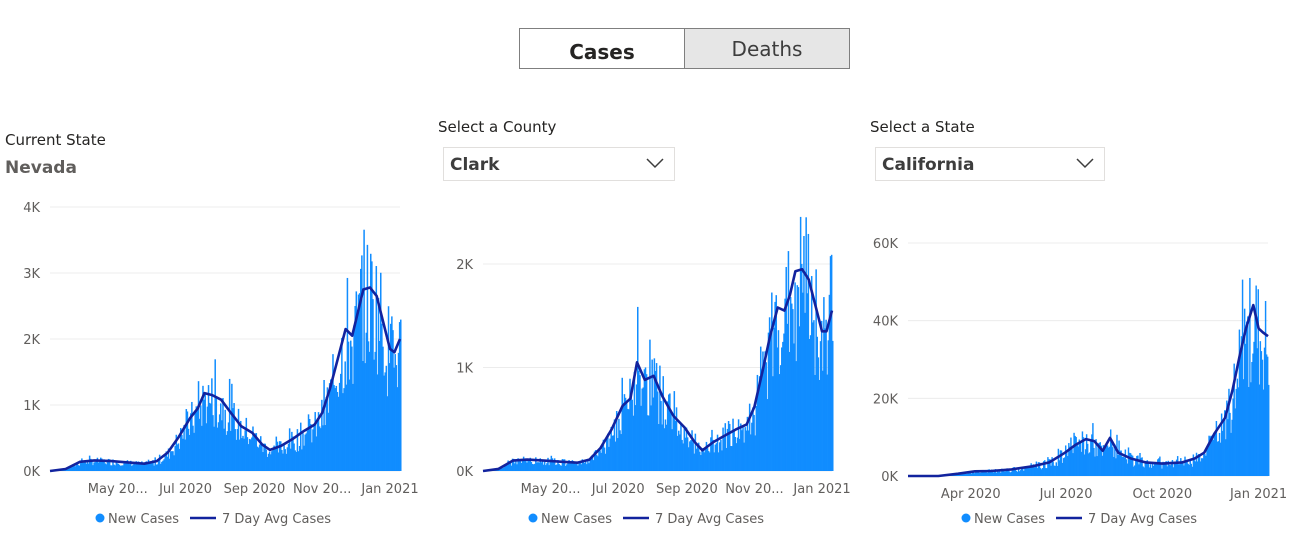 The width and height of the screenshot is (1300, 538). I want to click on y-tick-label: 1K, so click(464, 369).